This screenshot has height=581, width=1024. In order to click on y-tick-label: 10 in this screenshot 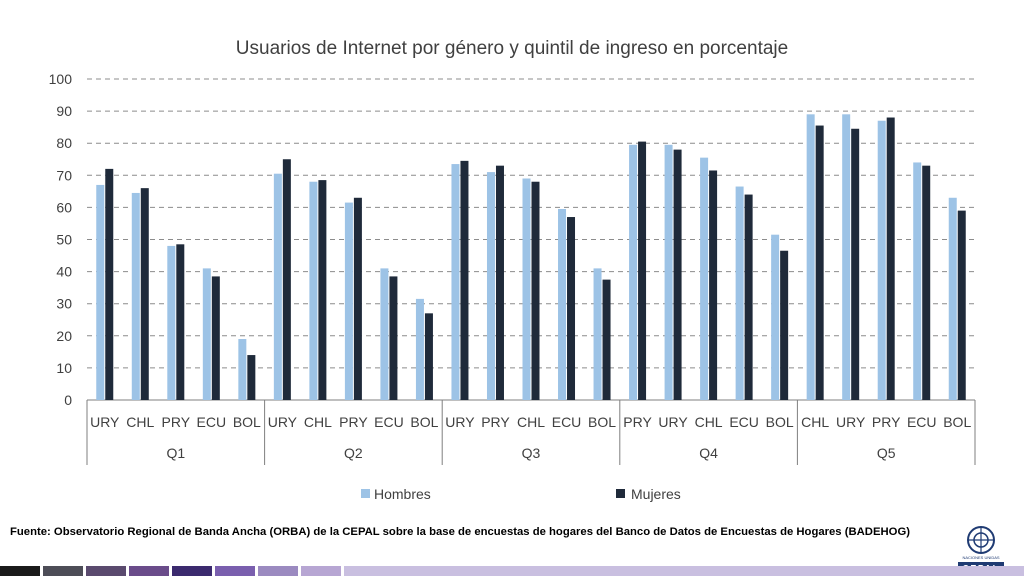, I will do `click(64, 368)`.